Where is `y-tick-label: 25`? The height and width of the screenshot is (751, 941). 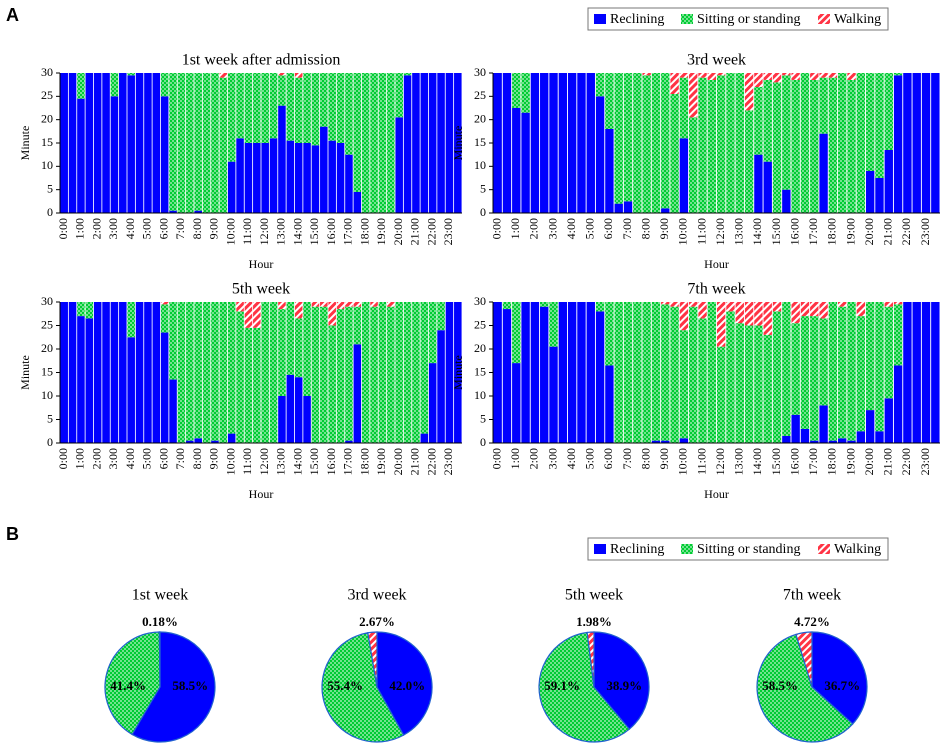 y-tick-label: 25 is located at coordinates (480, 324).